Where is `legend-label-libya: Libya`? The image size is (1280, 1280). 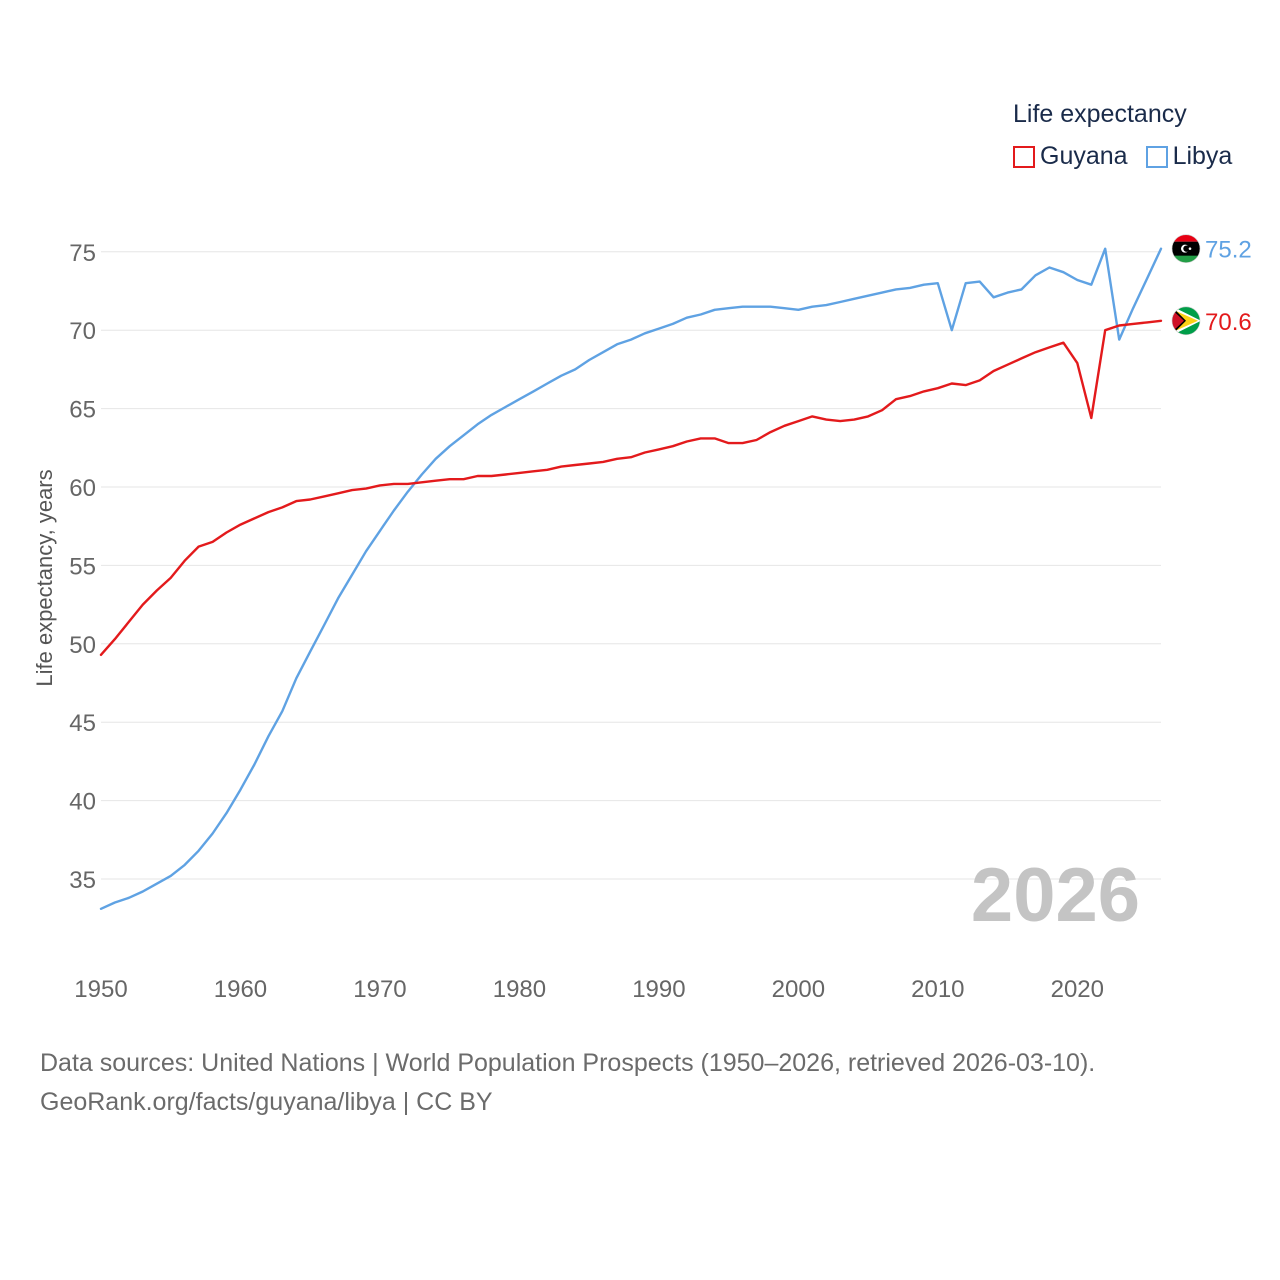 legend-label-libya: Libya is located at coordinates (1202, 156).